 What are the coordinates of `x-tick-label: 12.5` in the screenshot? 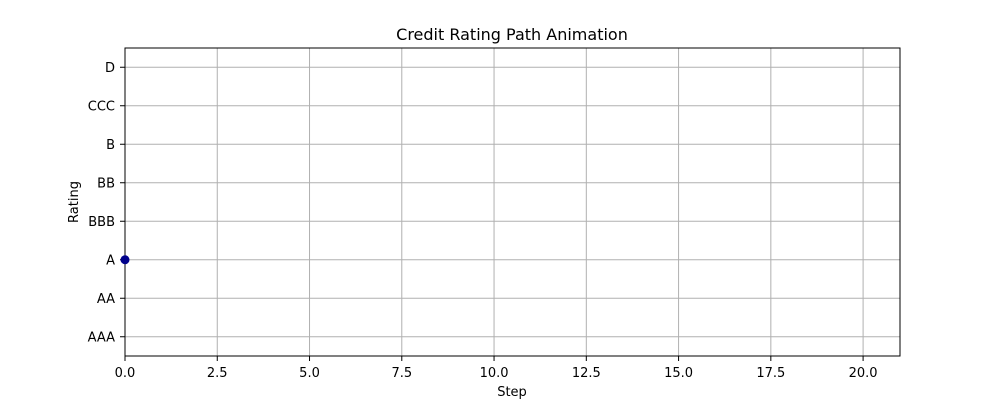 It's located at (586, 373).